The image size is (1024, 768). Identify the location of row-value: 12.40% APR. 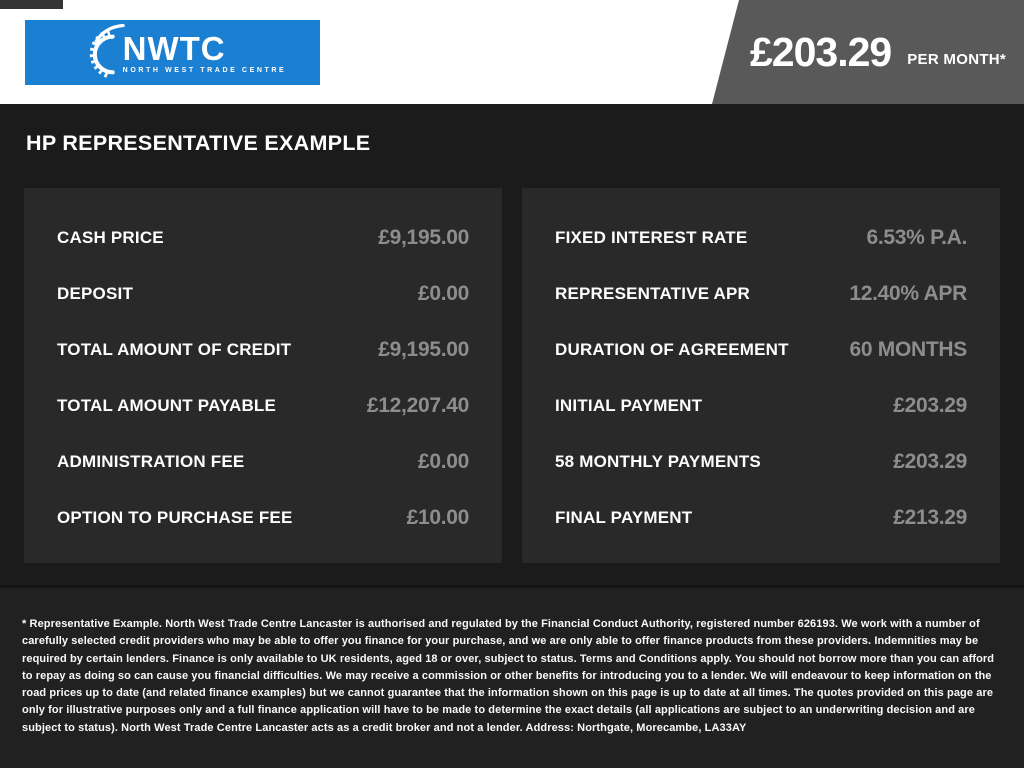
(908, 293).